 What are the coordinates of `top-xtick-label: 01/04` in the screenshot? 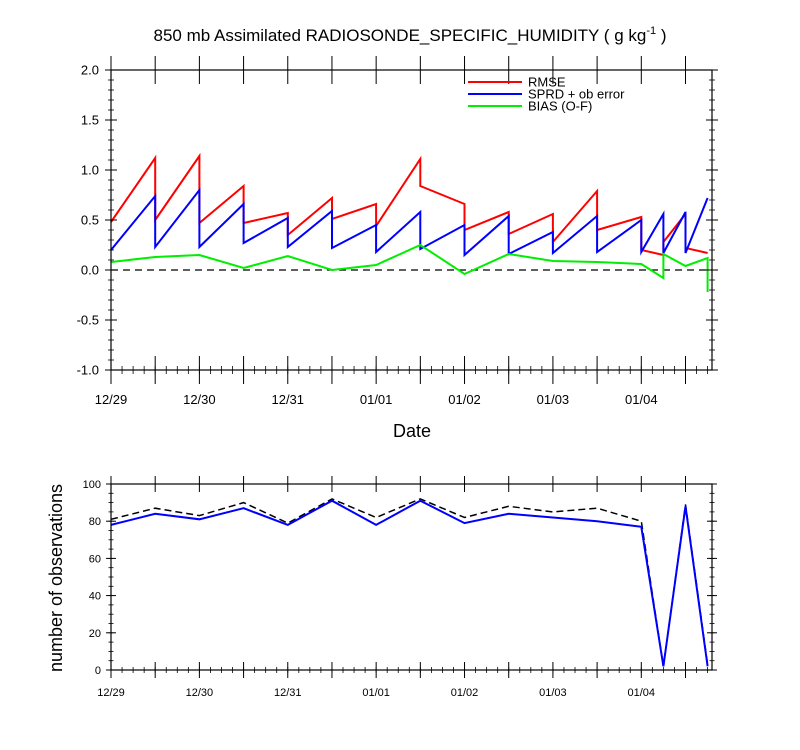 It's located at (641, 399).